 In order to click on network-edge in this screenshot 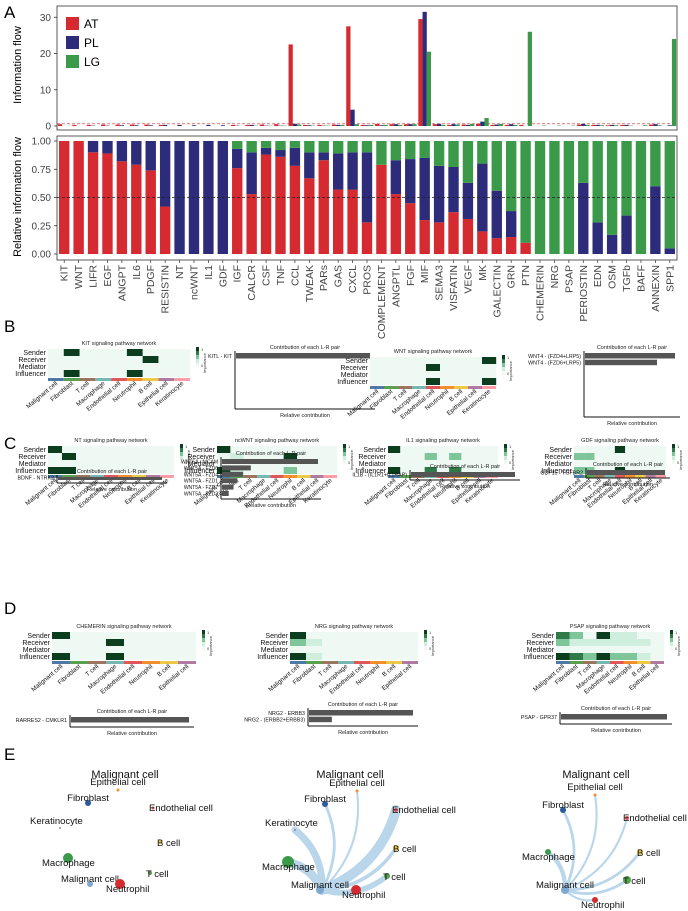, I will do `click(580, 842)`.